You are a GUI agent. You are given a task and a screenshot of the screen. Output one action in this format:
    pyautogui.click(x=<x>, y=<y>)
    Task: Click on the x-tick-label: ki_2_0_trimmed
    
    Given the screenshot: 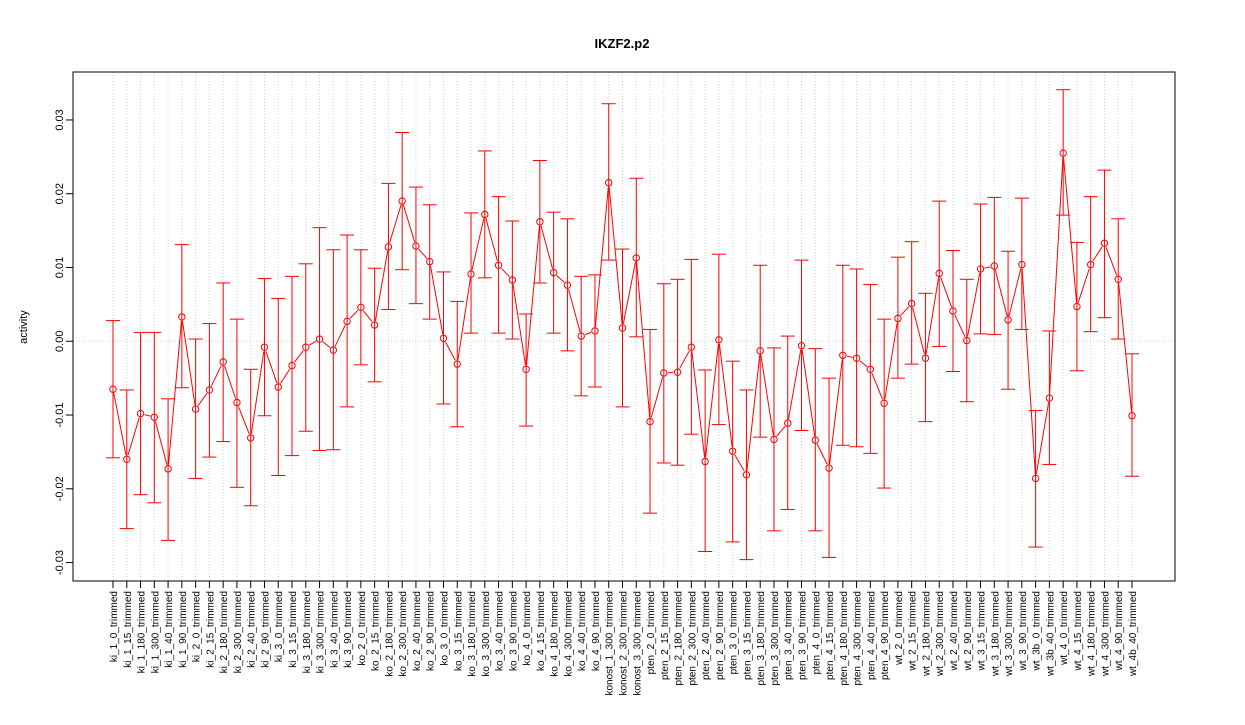 What is the action you would take?
    pyautogui.click(x=197, y=626)
    